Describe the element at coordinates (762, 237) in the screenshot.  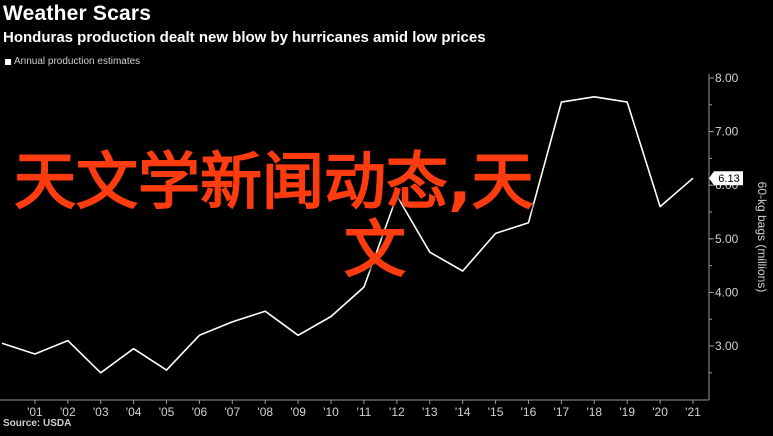
I see `y-axis-label: 60-kg bags (millions)` at that location.